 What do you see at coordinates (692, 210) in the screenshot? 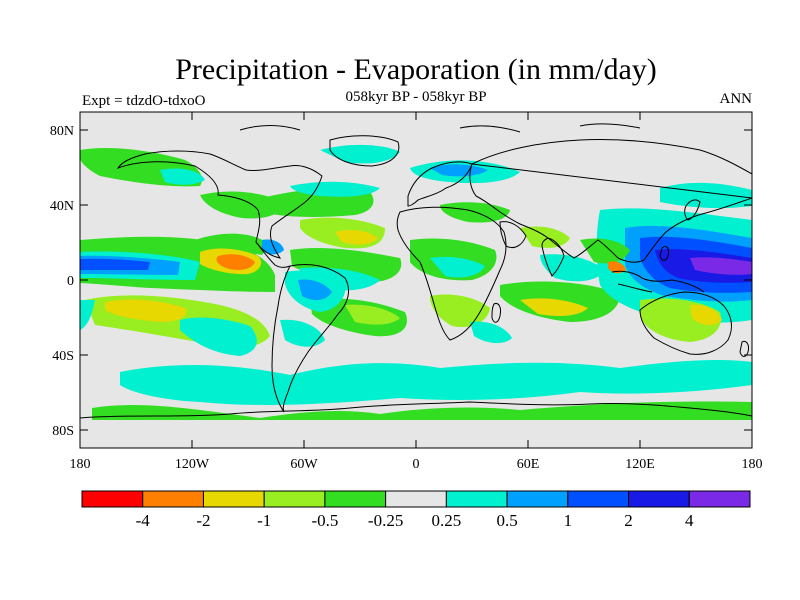
I see `coast-japan` at bounding box center [692, 210].